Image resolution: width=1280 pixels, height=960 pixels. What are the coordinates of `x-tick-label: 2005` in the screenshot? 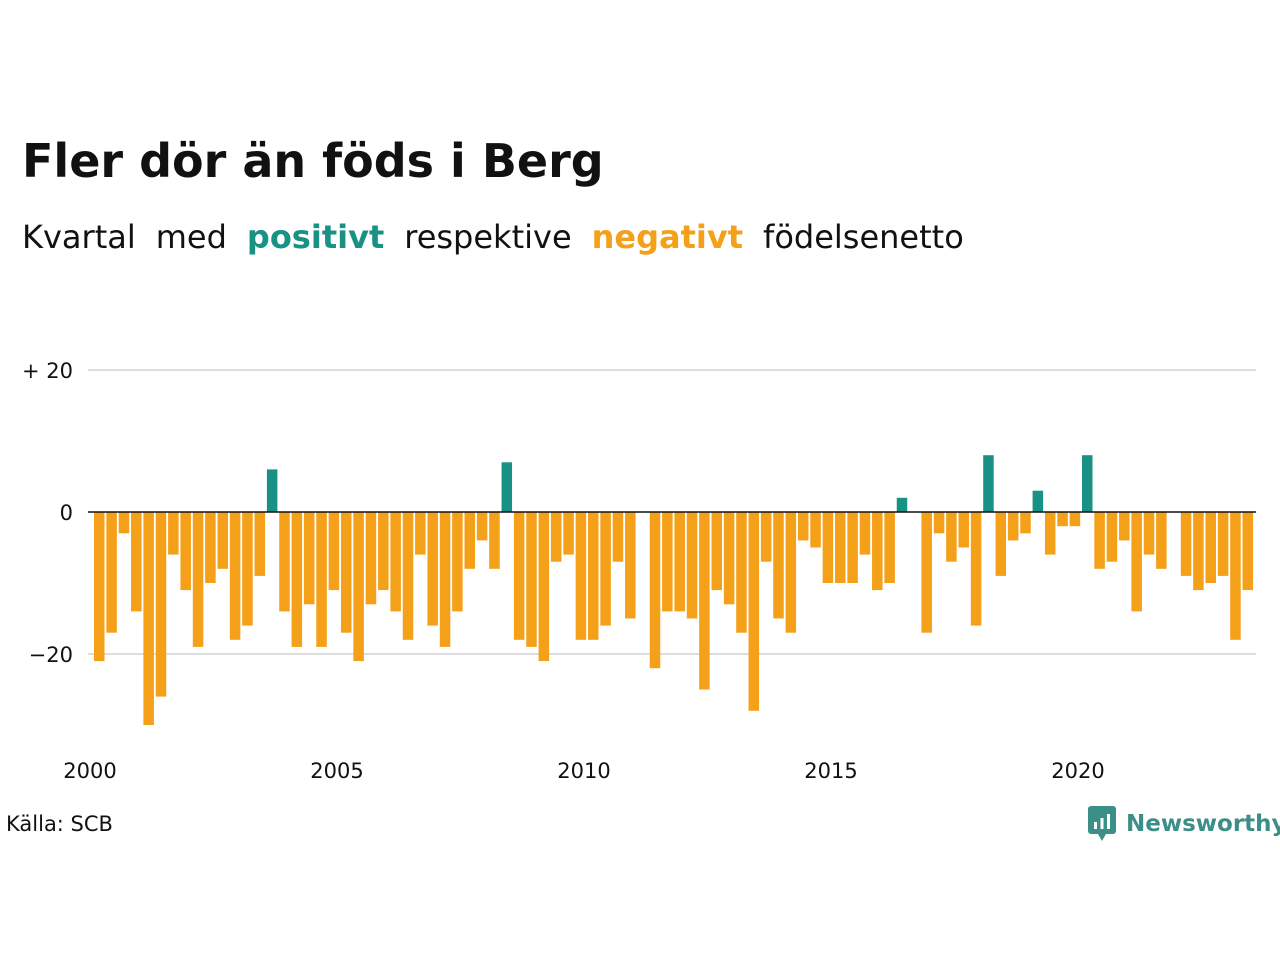 It's located at (336, 771).